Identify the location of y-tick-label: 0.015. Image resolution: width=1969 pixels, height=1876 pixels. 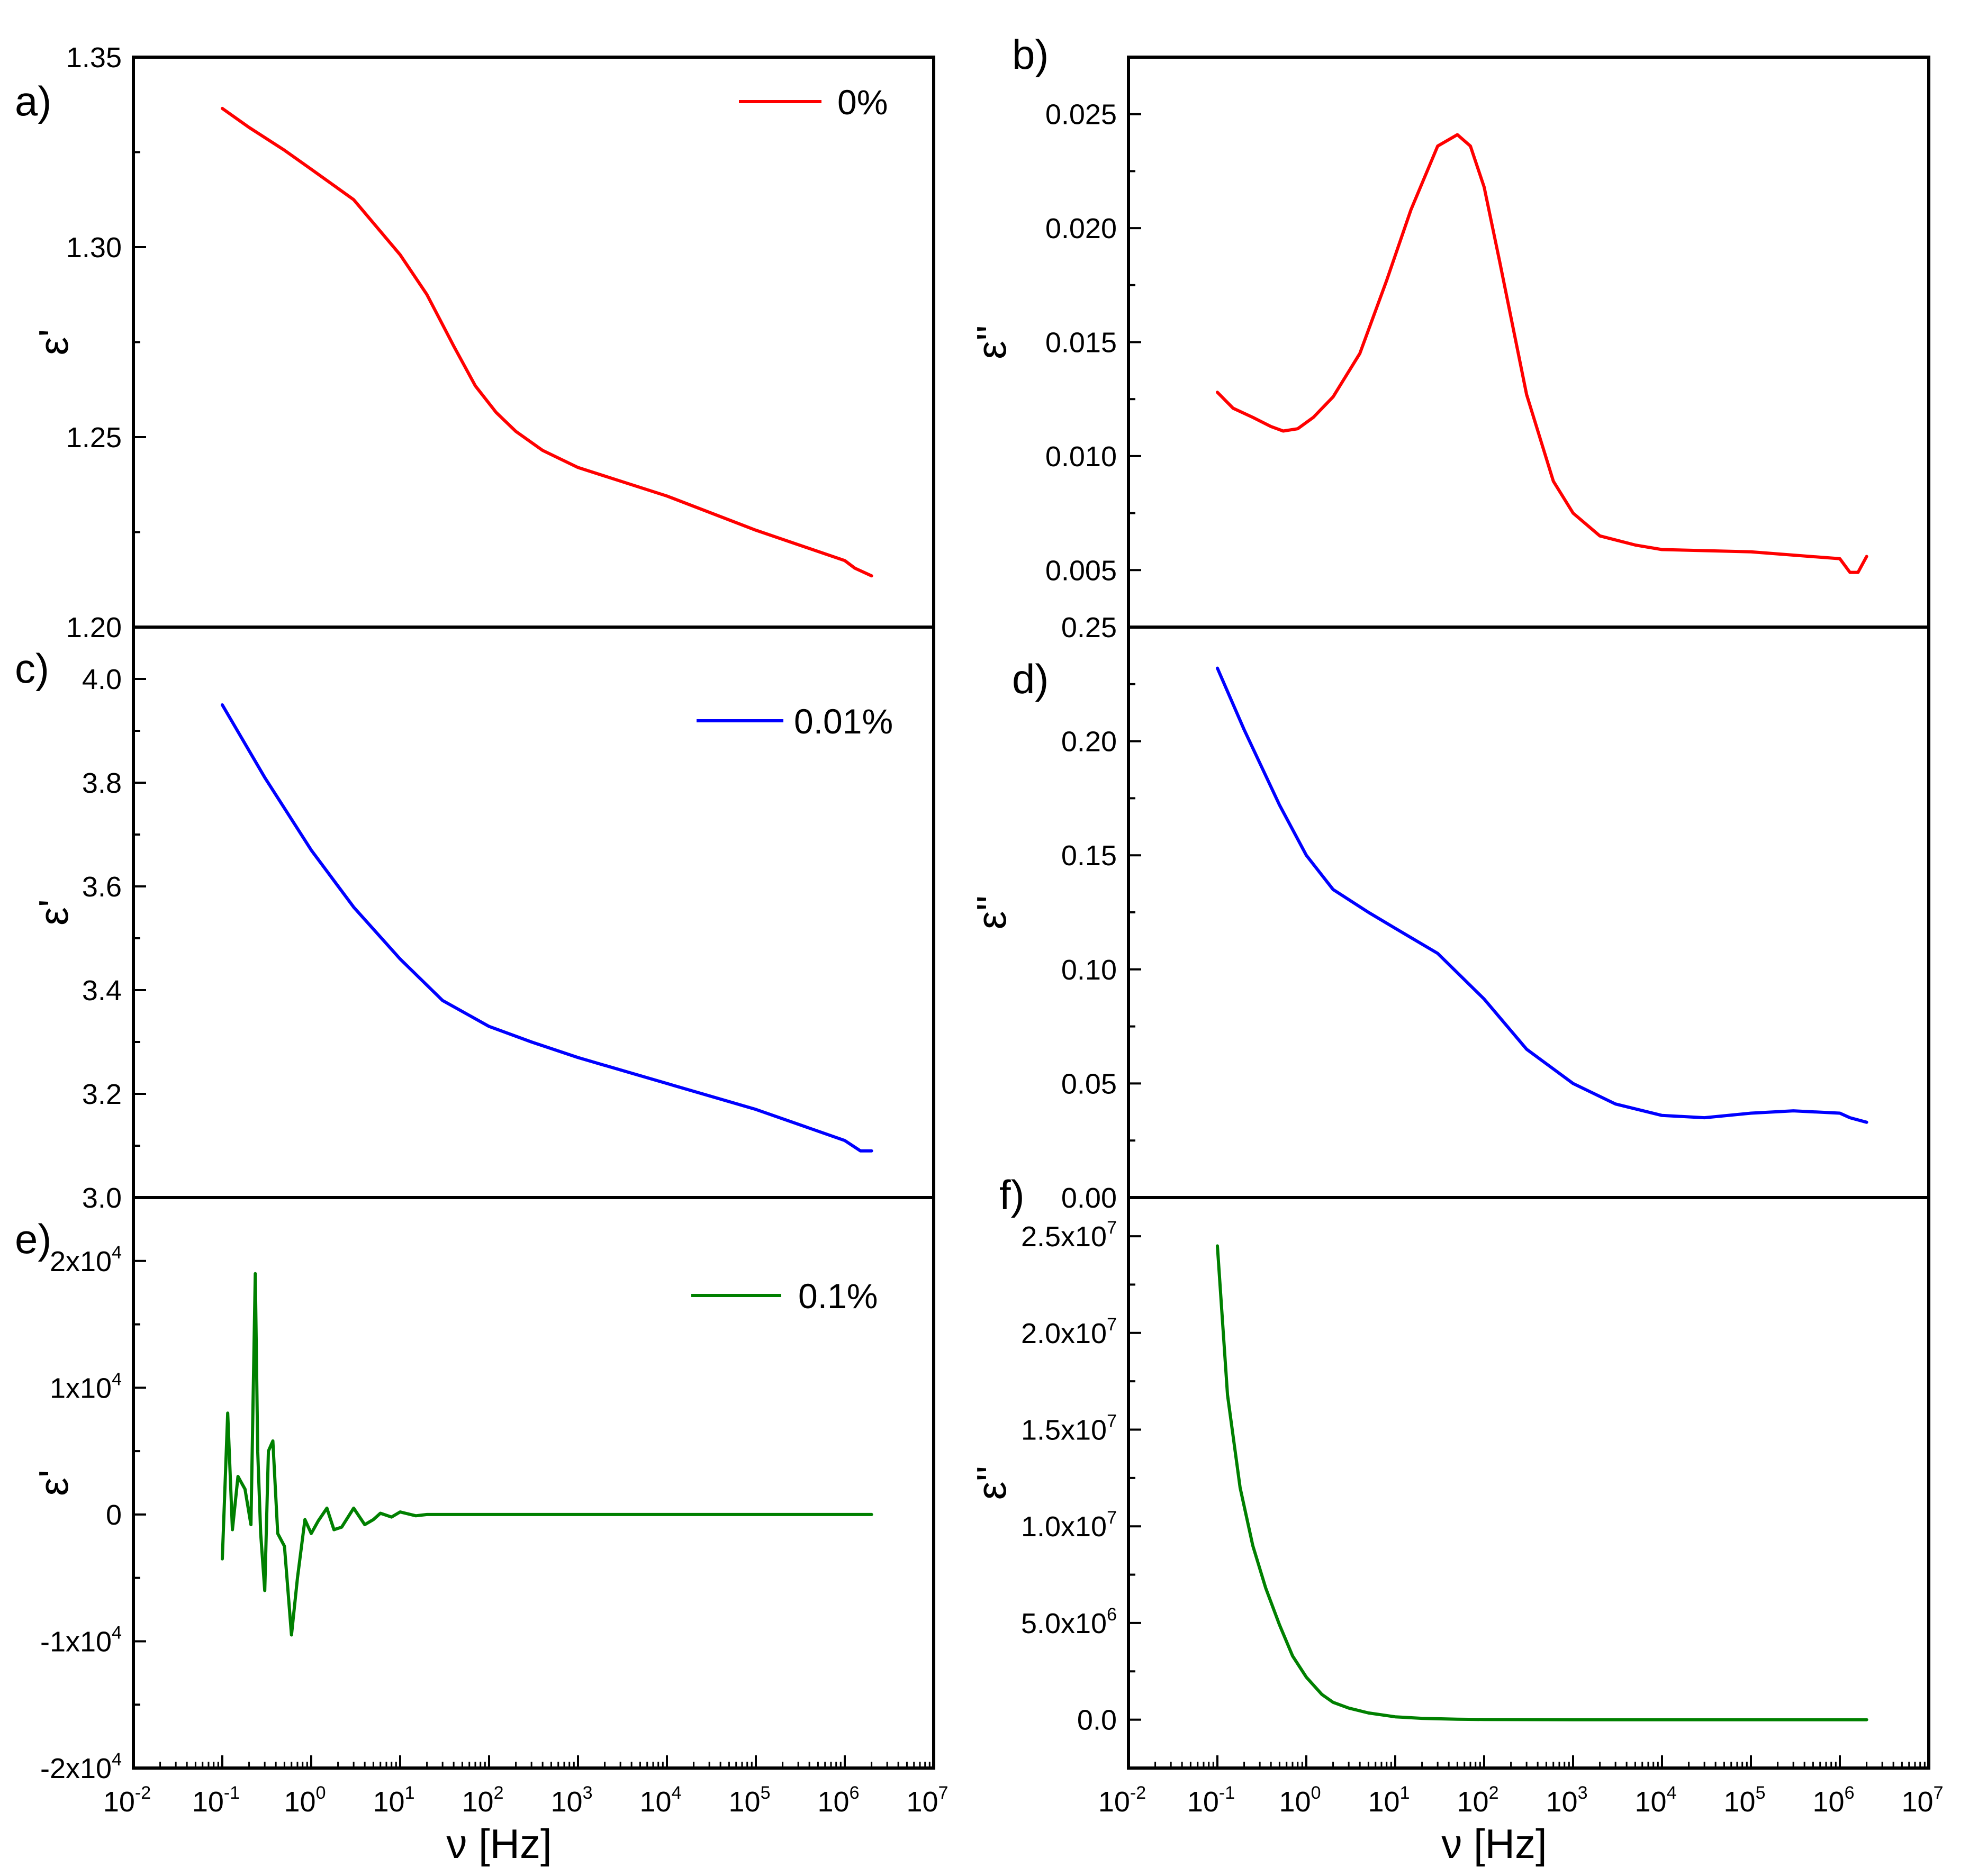
(1081, 343).